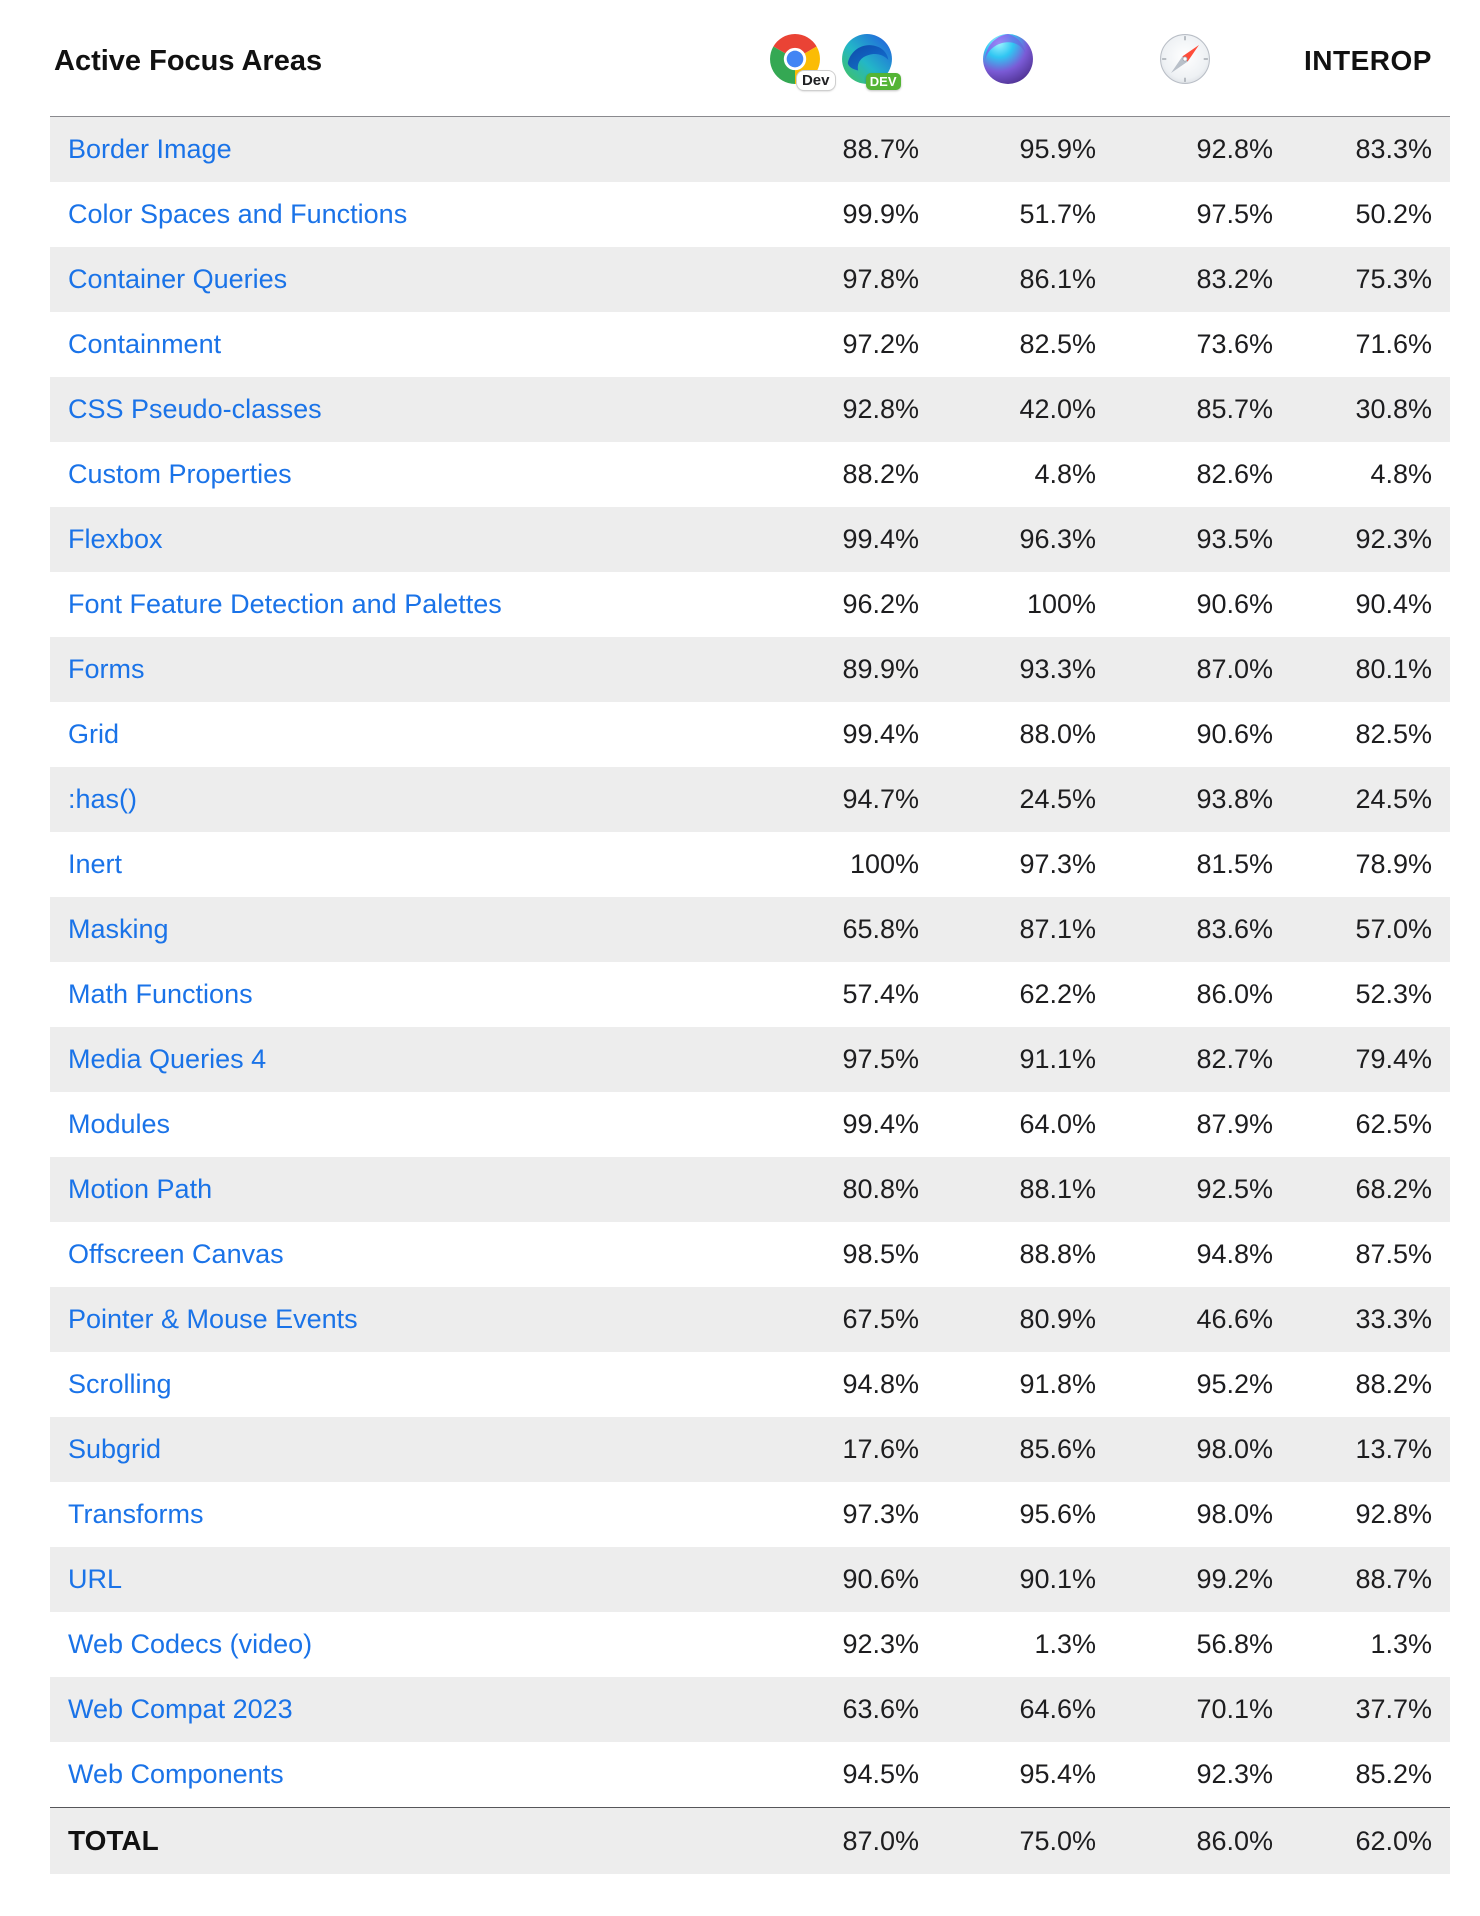 The height and width of the screenshot is (1916, 1480). Describe the element at coordinates (1393, 1059) in the screenshot. I see `interop-score: 79.4%` at that location.